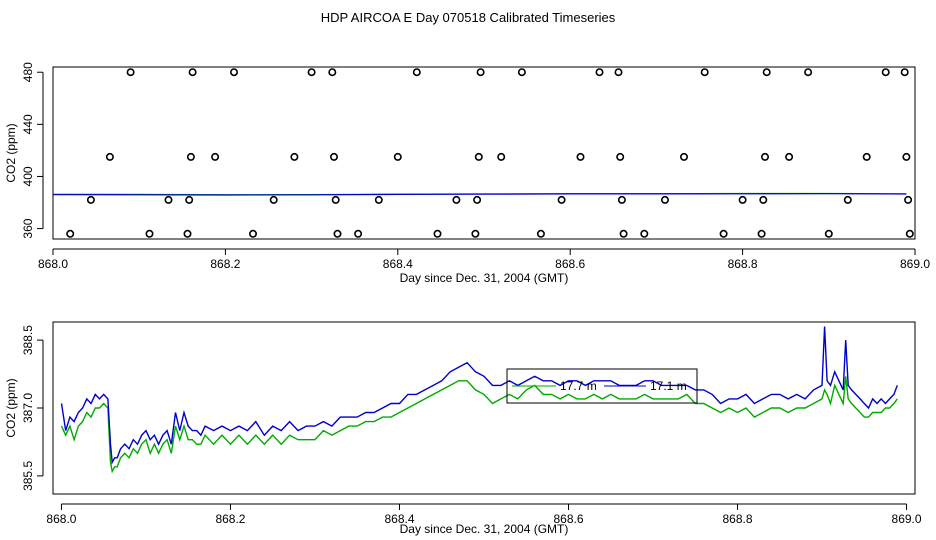  Describe the element at coordinates (738, 519) in the screenshot. I see `bottom-x-tick-label: 868.8` at that location.